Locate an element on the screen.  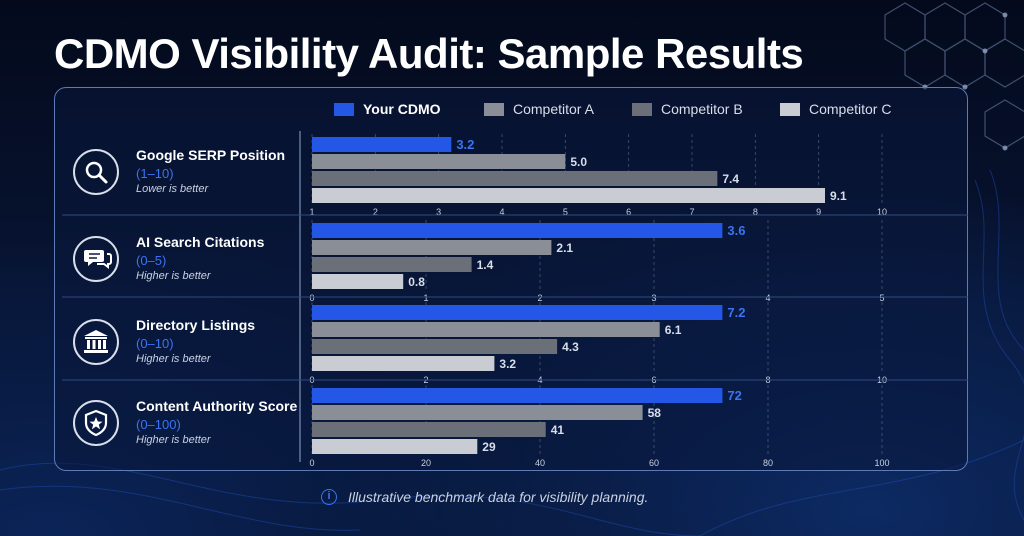
category-note: Lower is better is located at coordinates (172, 189).